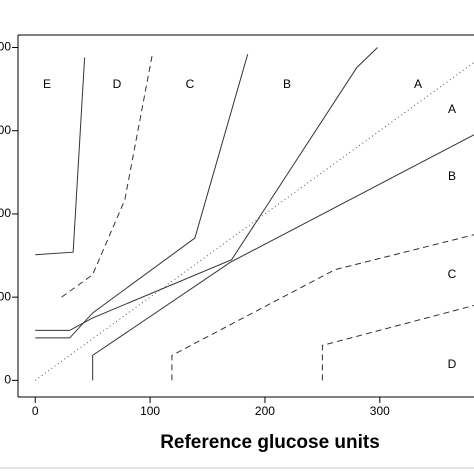 Image resolution: width=474 pixels, height=474 pixels. I want to click on x-tick-label: 0, so click(35, 411).